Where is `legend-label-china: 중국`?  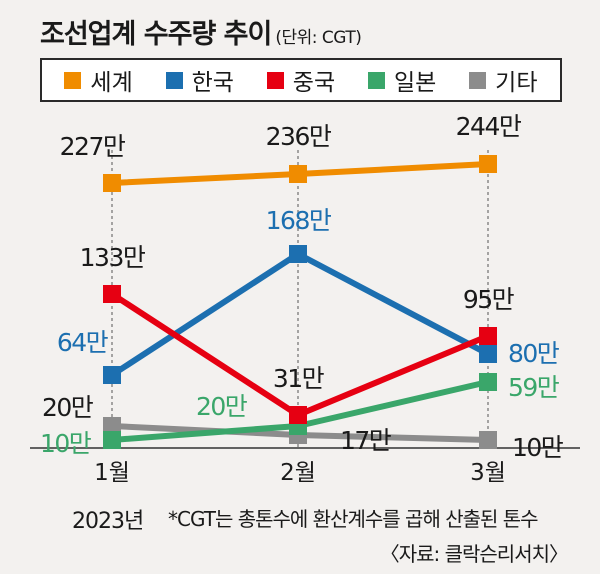
legend-label-china: 중국 is located at coordinates (314, 83).